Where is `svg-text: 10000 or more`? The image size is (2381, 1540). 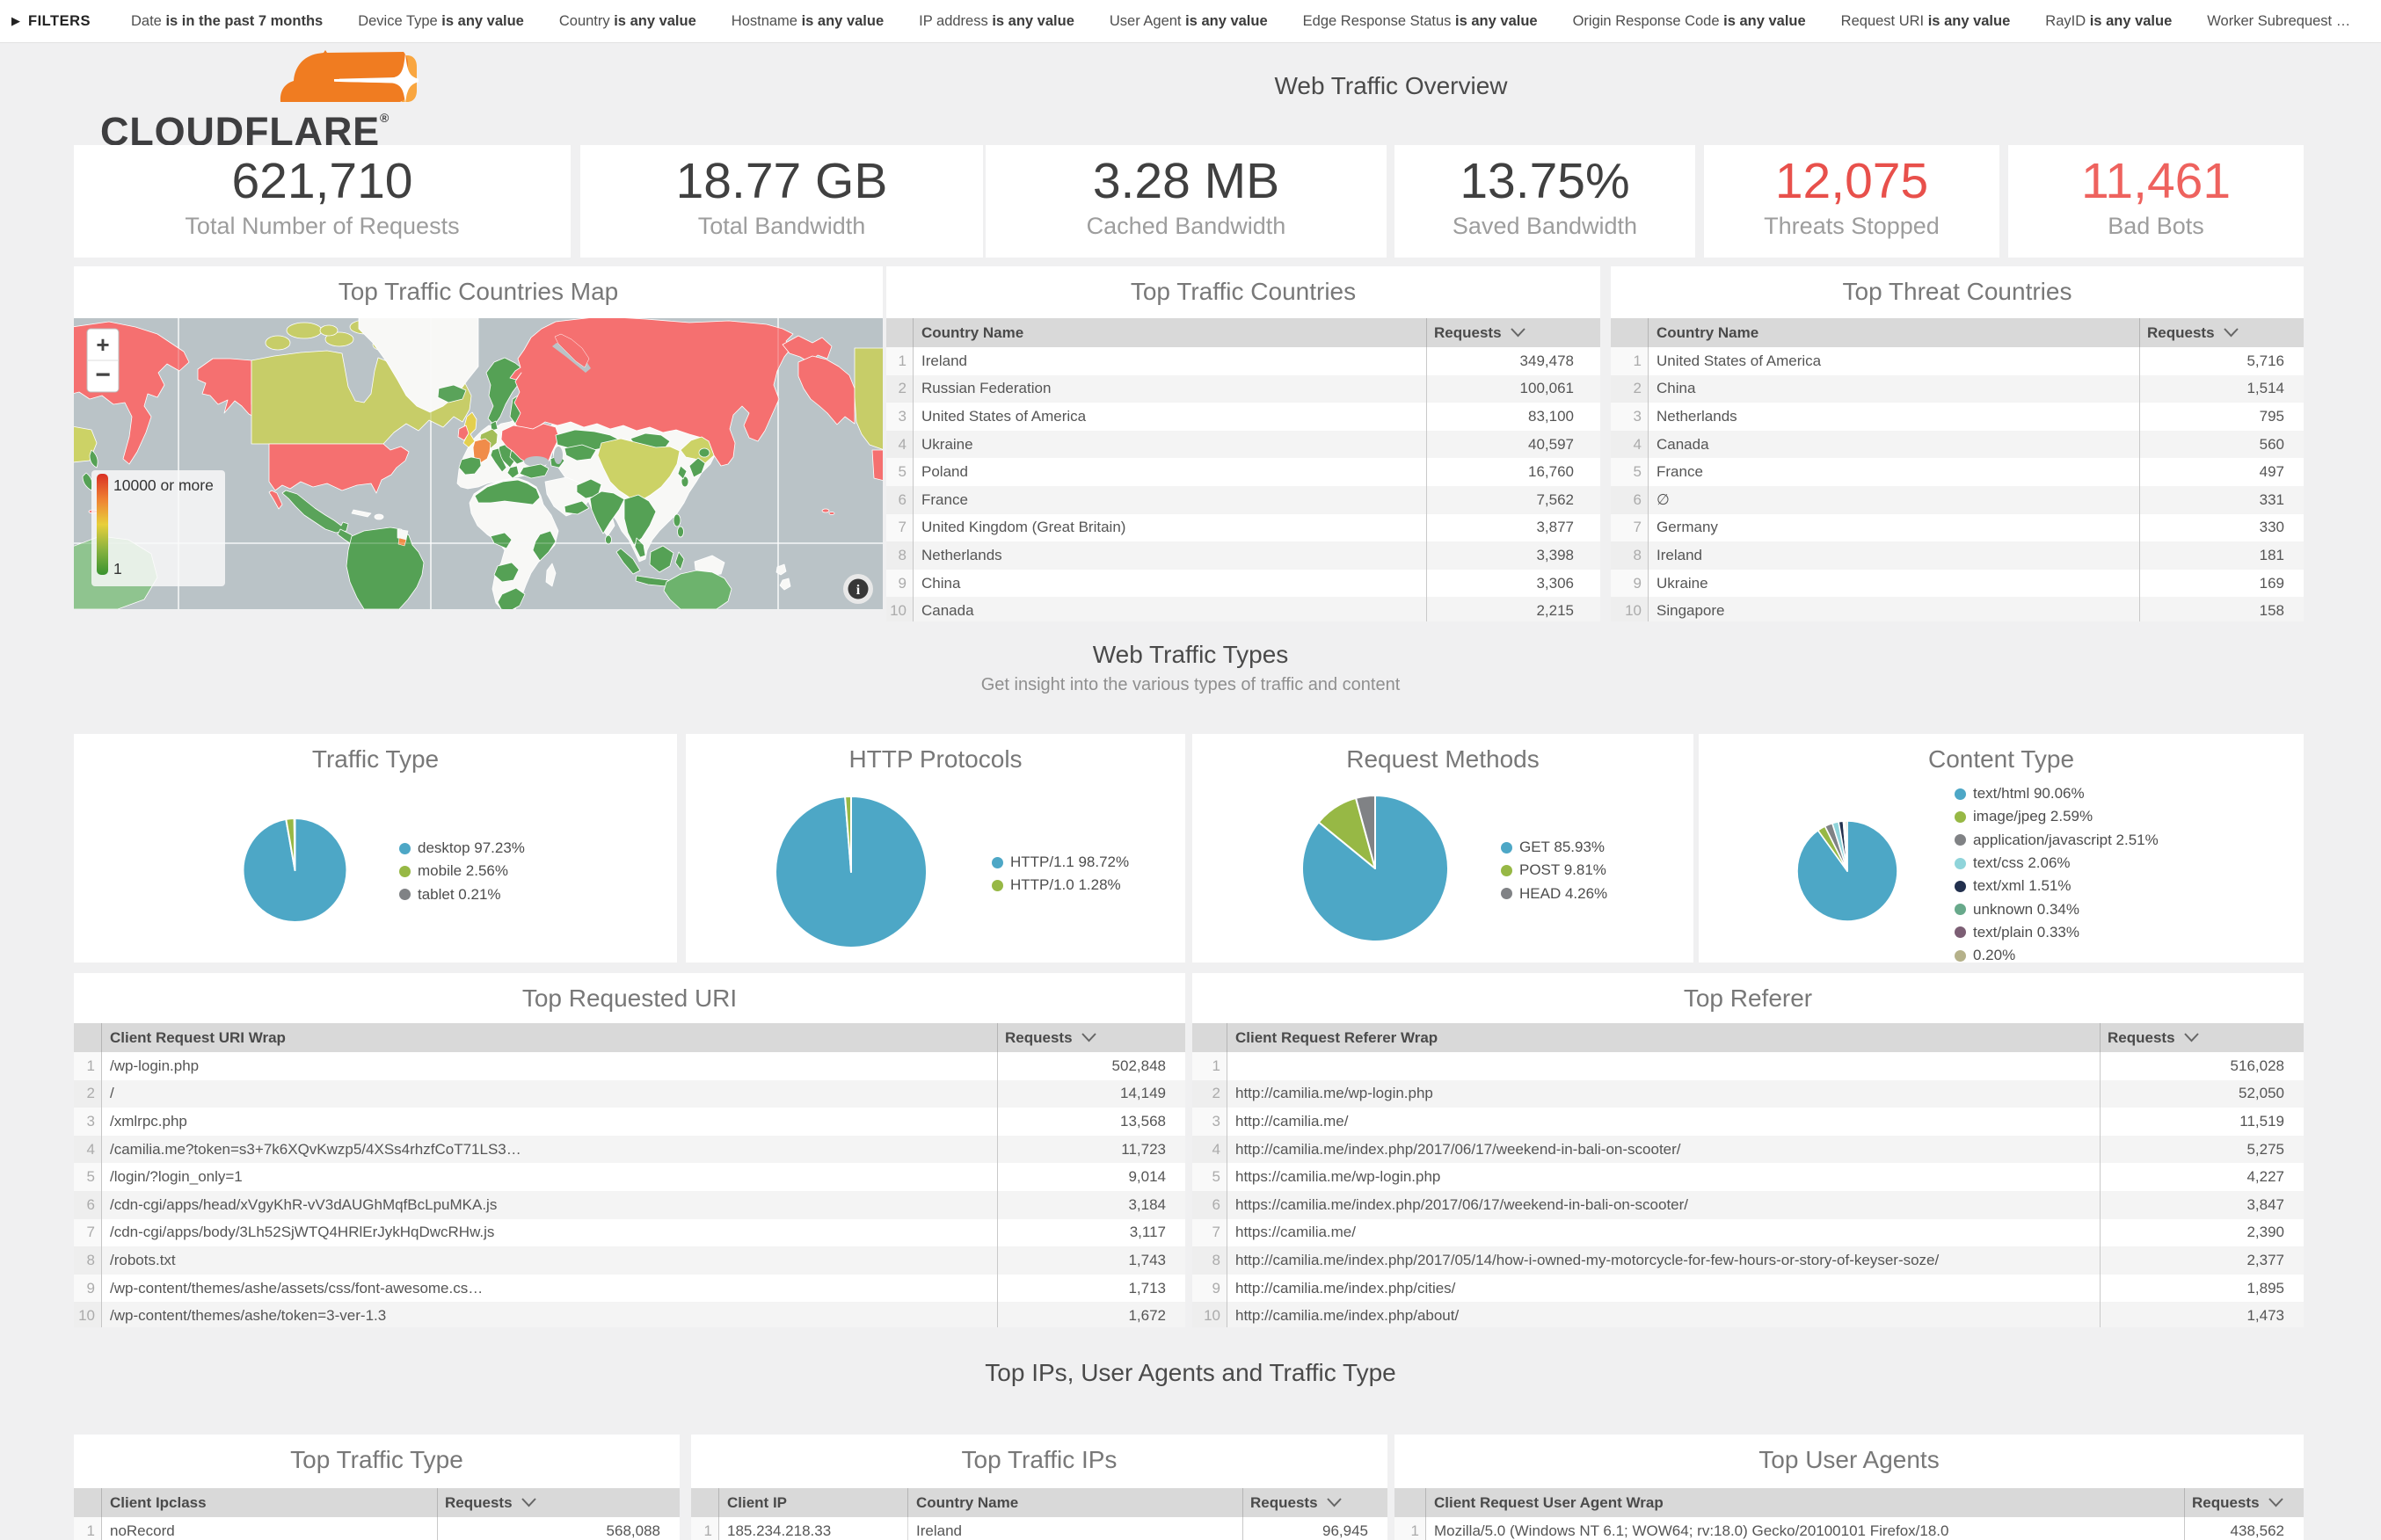
svg-text: 10000 or more is located at coordinates (163, 485).